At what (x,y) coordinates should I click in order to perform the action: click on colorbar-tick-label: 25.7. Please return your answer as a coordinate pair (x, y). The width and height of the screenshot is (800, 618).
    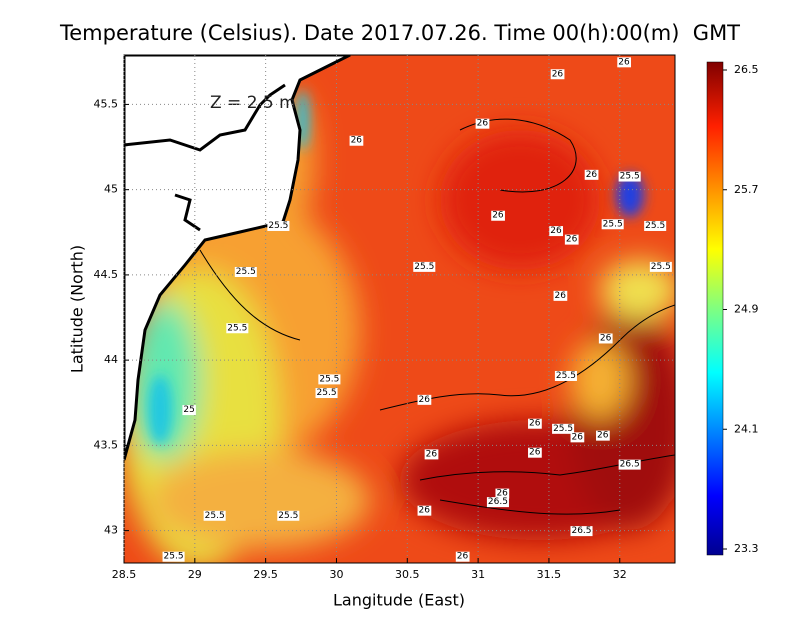
    Looking at the image, I should click on (746, 189).